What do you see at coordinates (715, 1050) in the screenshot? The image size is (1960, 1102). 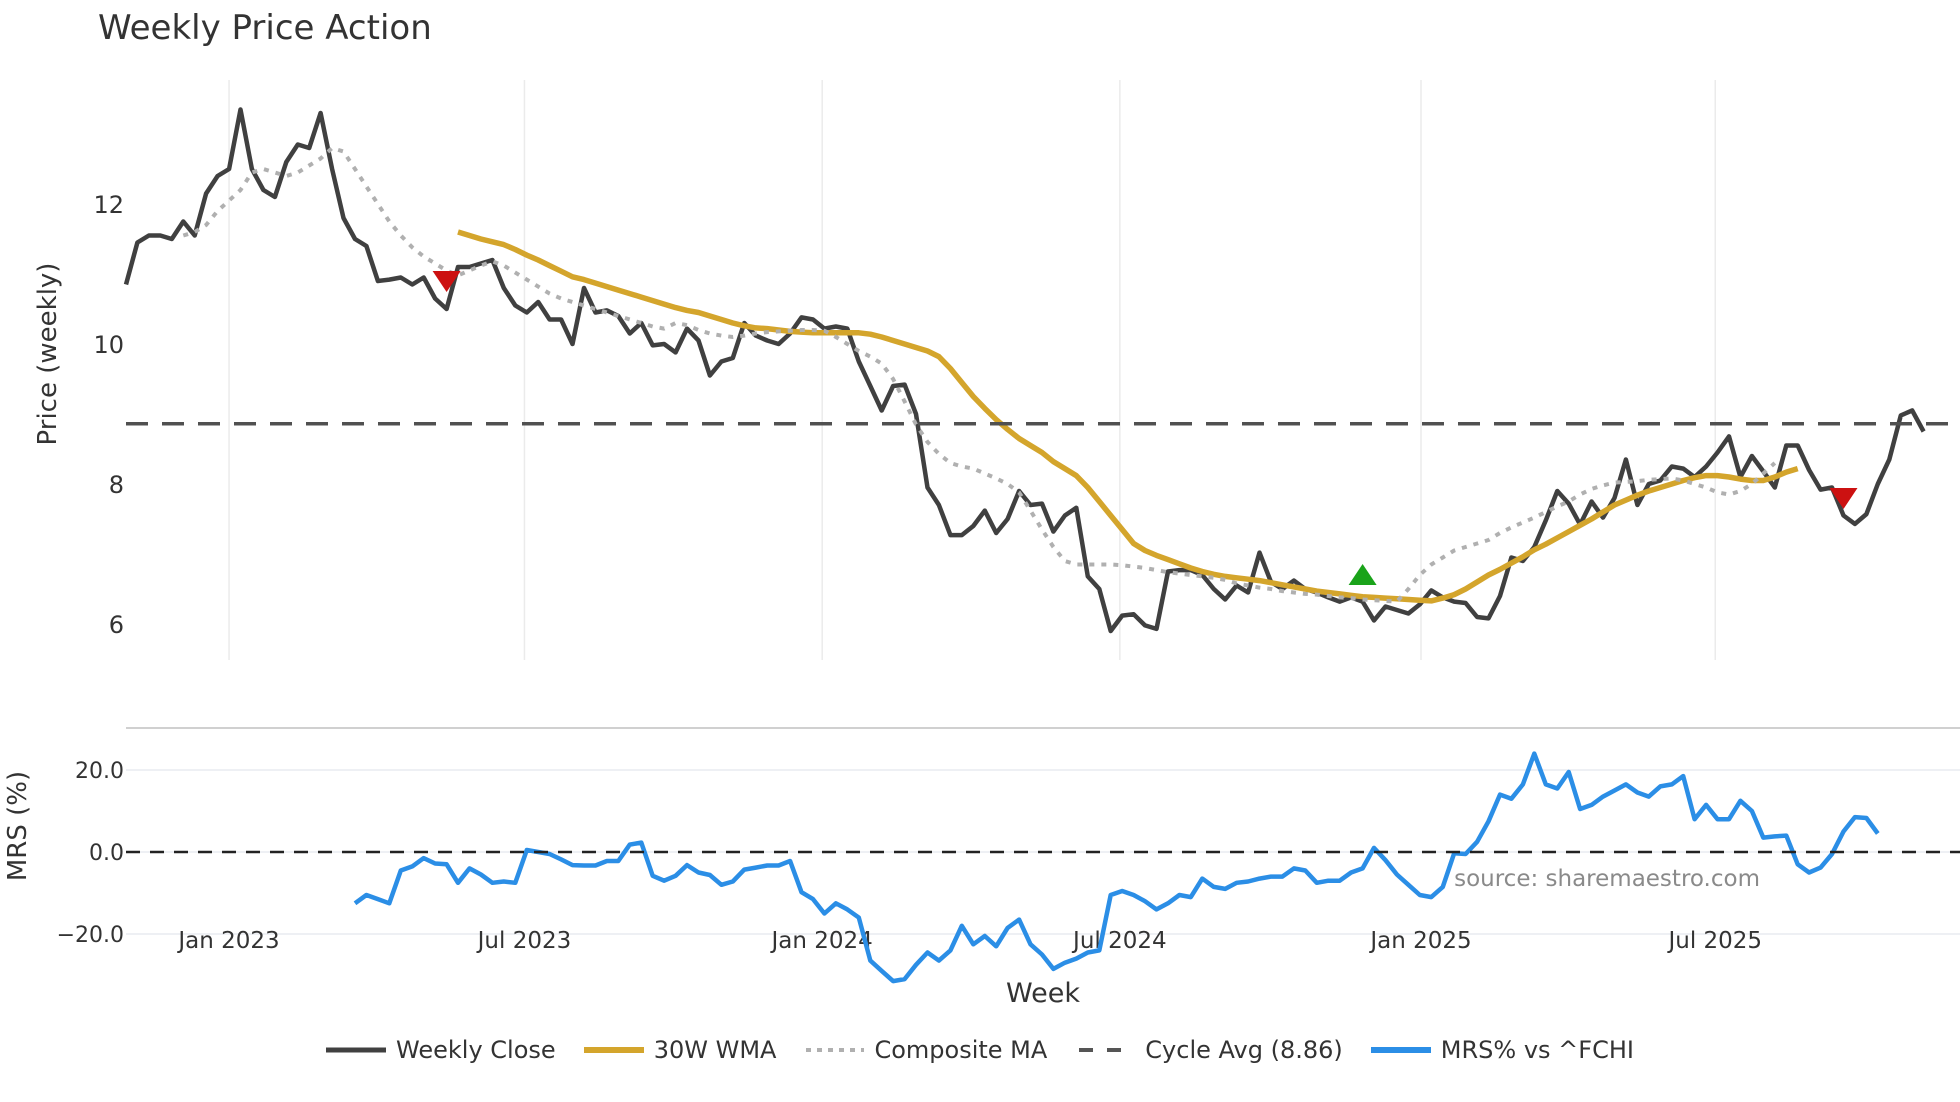 I see `legend-label: 30W WMA` at bounding box center [715, 1050].